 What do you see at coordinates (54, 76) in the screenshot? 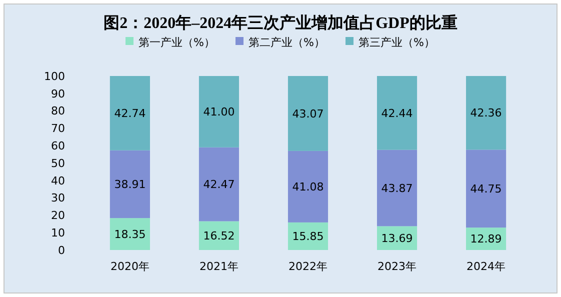
I see `y-tick-label: 100` at bounding box center [54, 76].